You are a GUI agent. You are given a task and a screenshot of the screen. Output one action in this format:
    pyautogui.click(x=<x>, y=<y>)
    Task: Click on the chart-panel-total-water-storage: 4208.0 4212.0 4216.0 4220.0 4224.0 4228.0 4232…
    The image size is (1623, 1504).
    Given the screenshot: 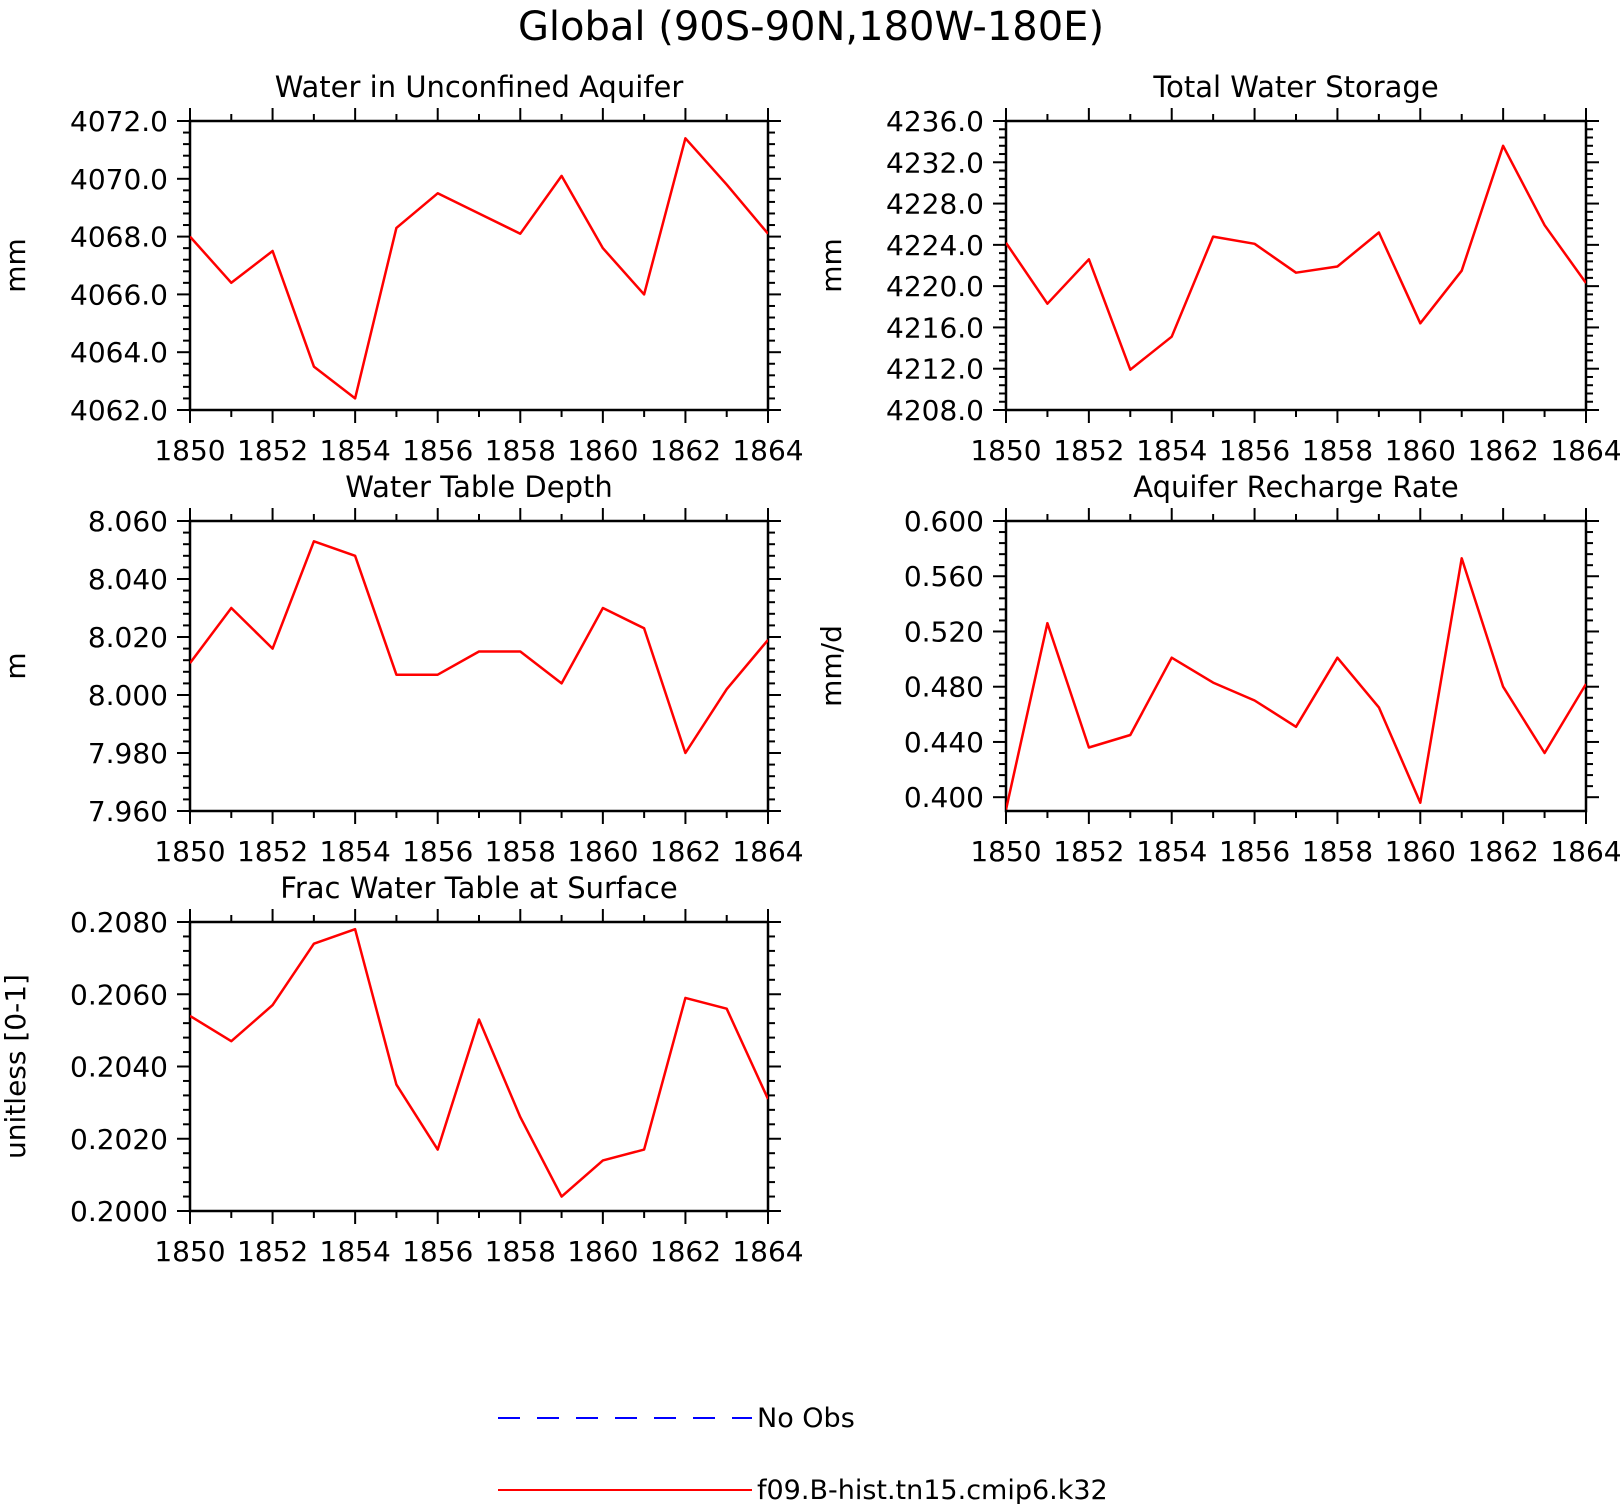 What is the action you would take?
    pyautogui.click(x=1218, y=268)
    